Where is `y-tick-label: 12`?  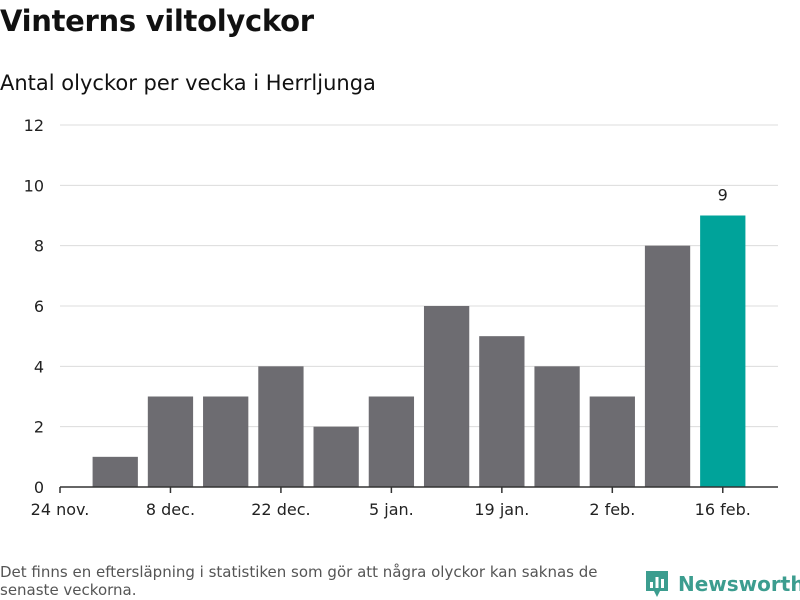
y-tick-label: 12 is located at coordinates (34, 125).